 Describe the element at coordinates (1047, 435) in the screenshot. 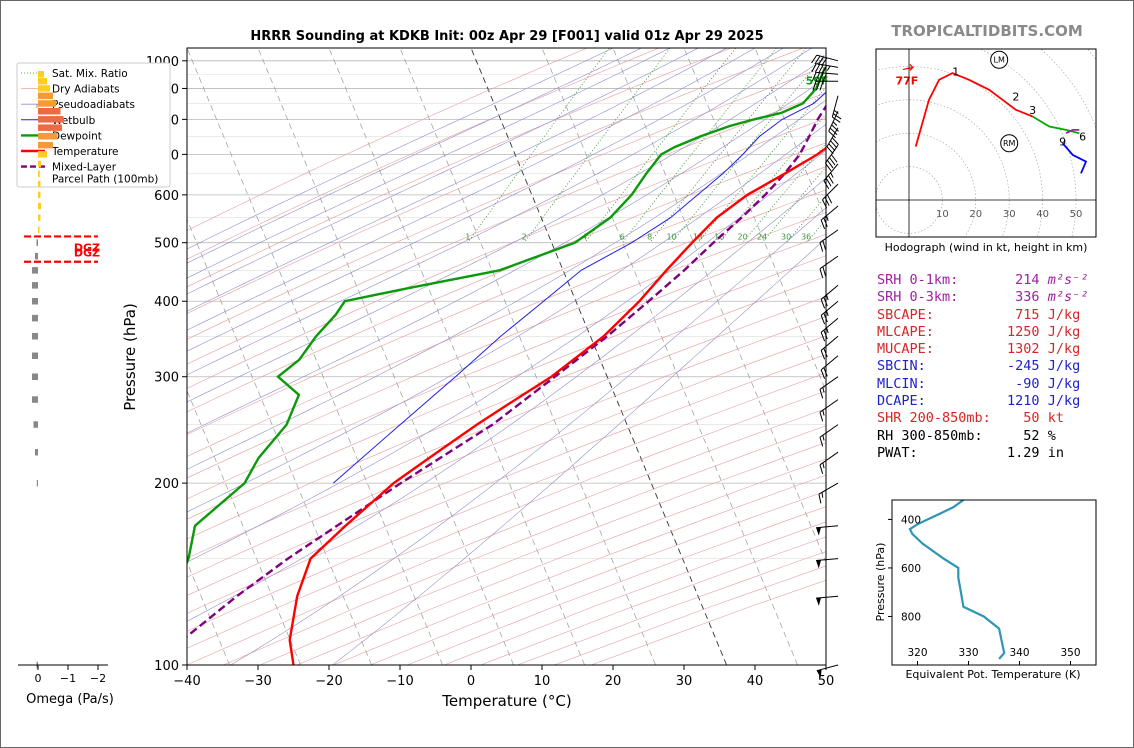

I see `stat-unit: %` at that location.